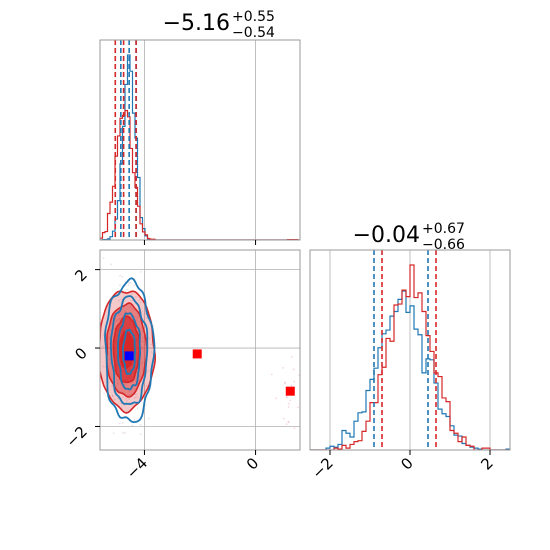 The width and height of the screenshot is (550, 550). Describe the element at coordinates (253, 33) in the screenshot. I see `param-1-title-lower: −0.54` at that location.